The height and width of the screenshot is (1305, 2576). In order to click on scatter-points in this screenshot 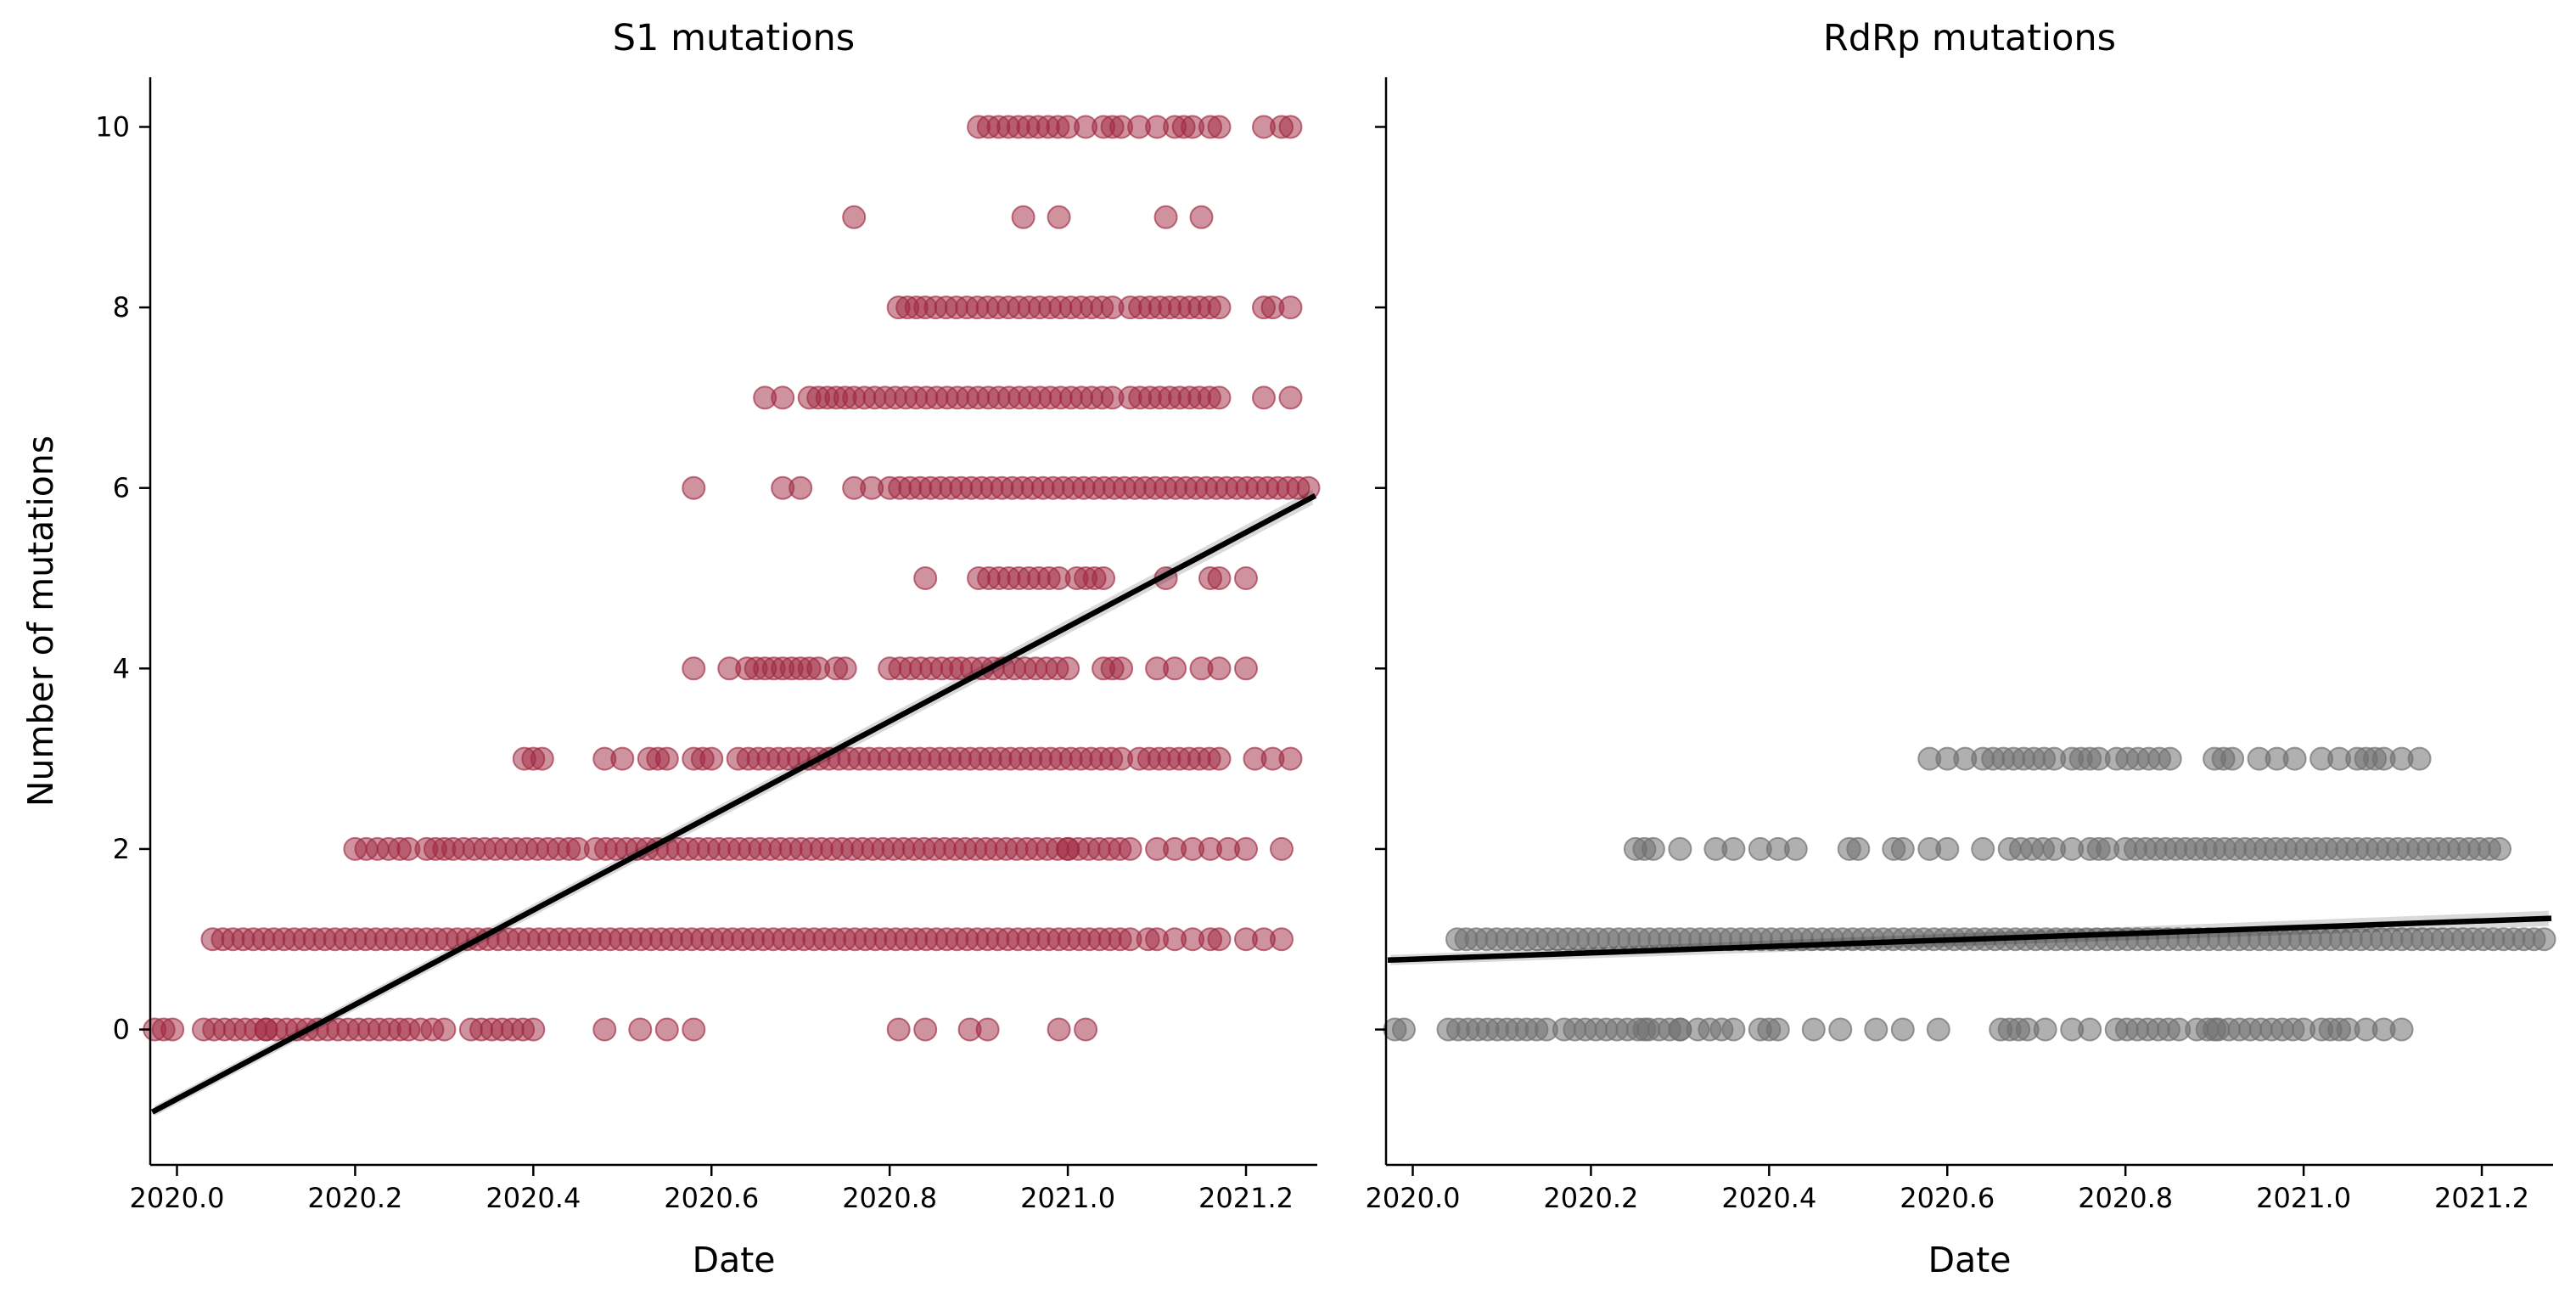, I will do `click(1969, 894)`.